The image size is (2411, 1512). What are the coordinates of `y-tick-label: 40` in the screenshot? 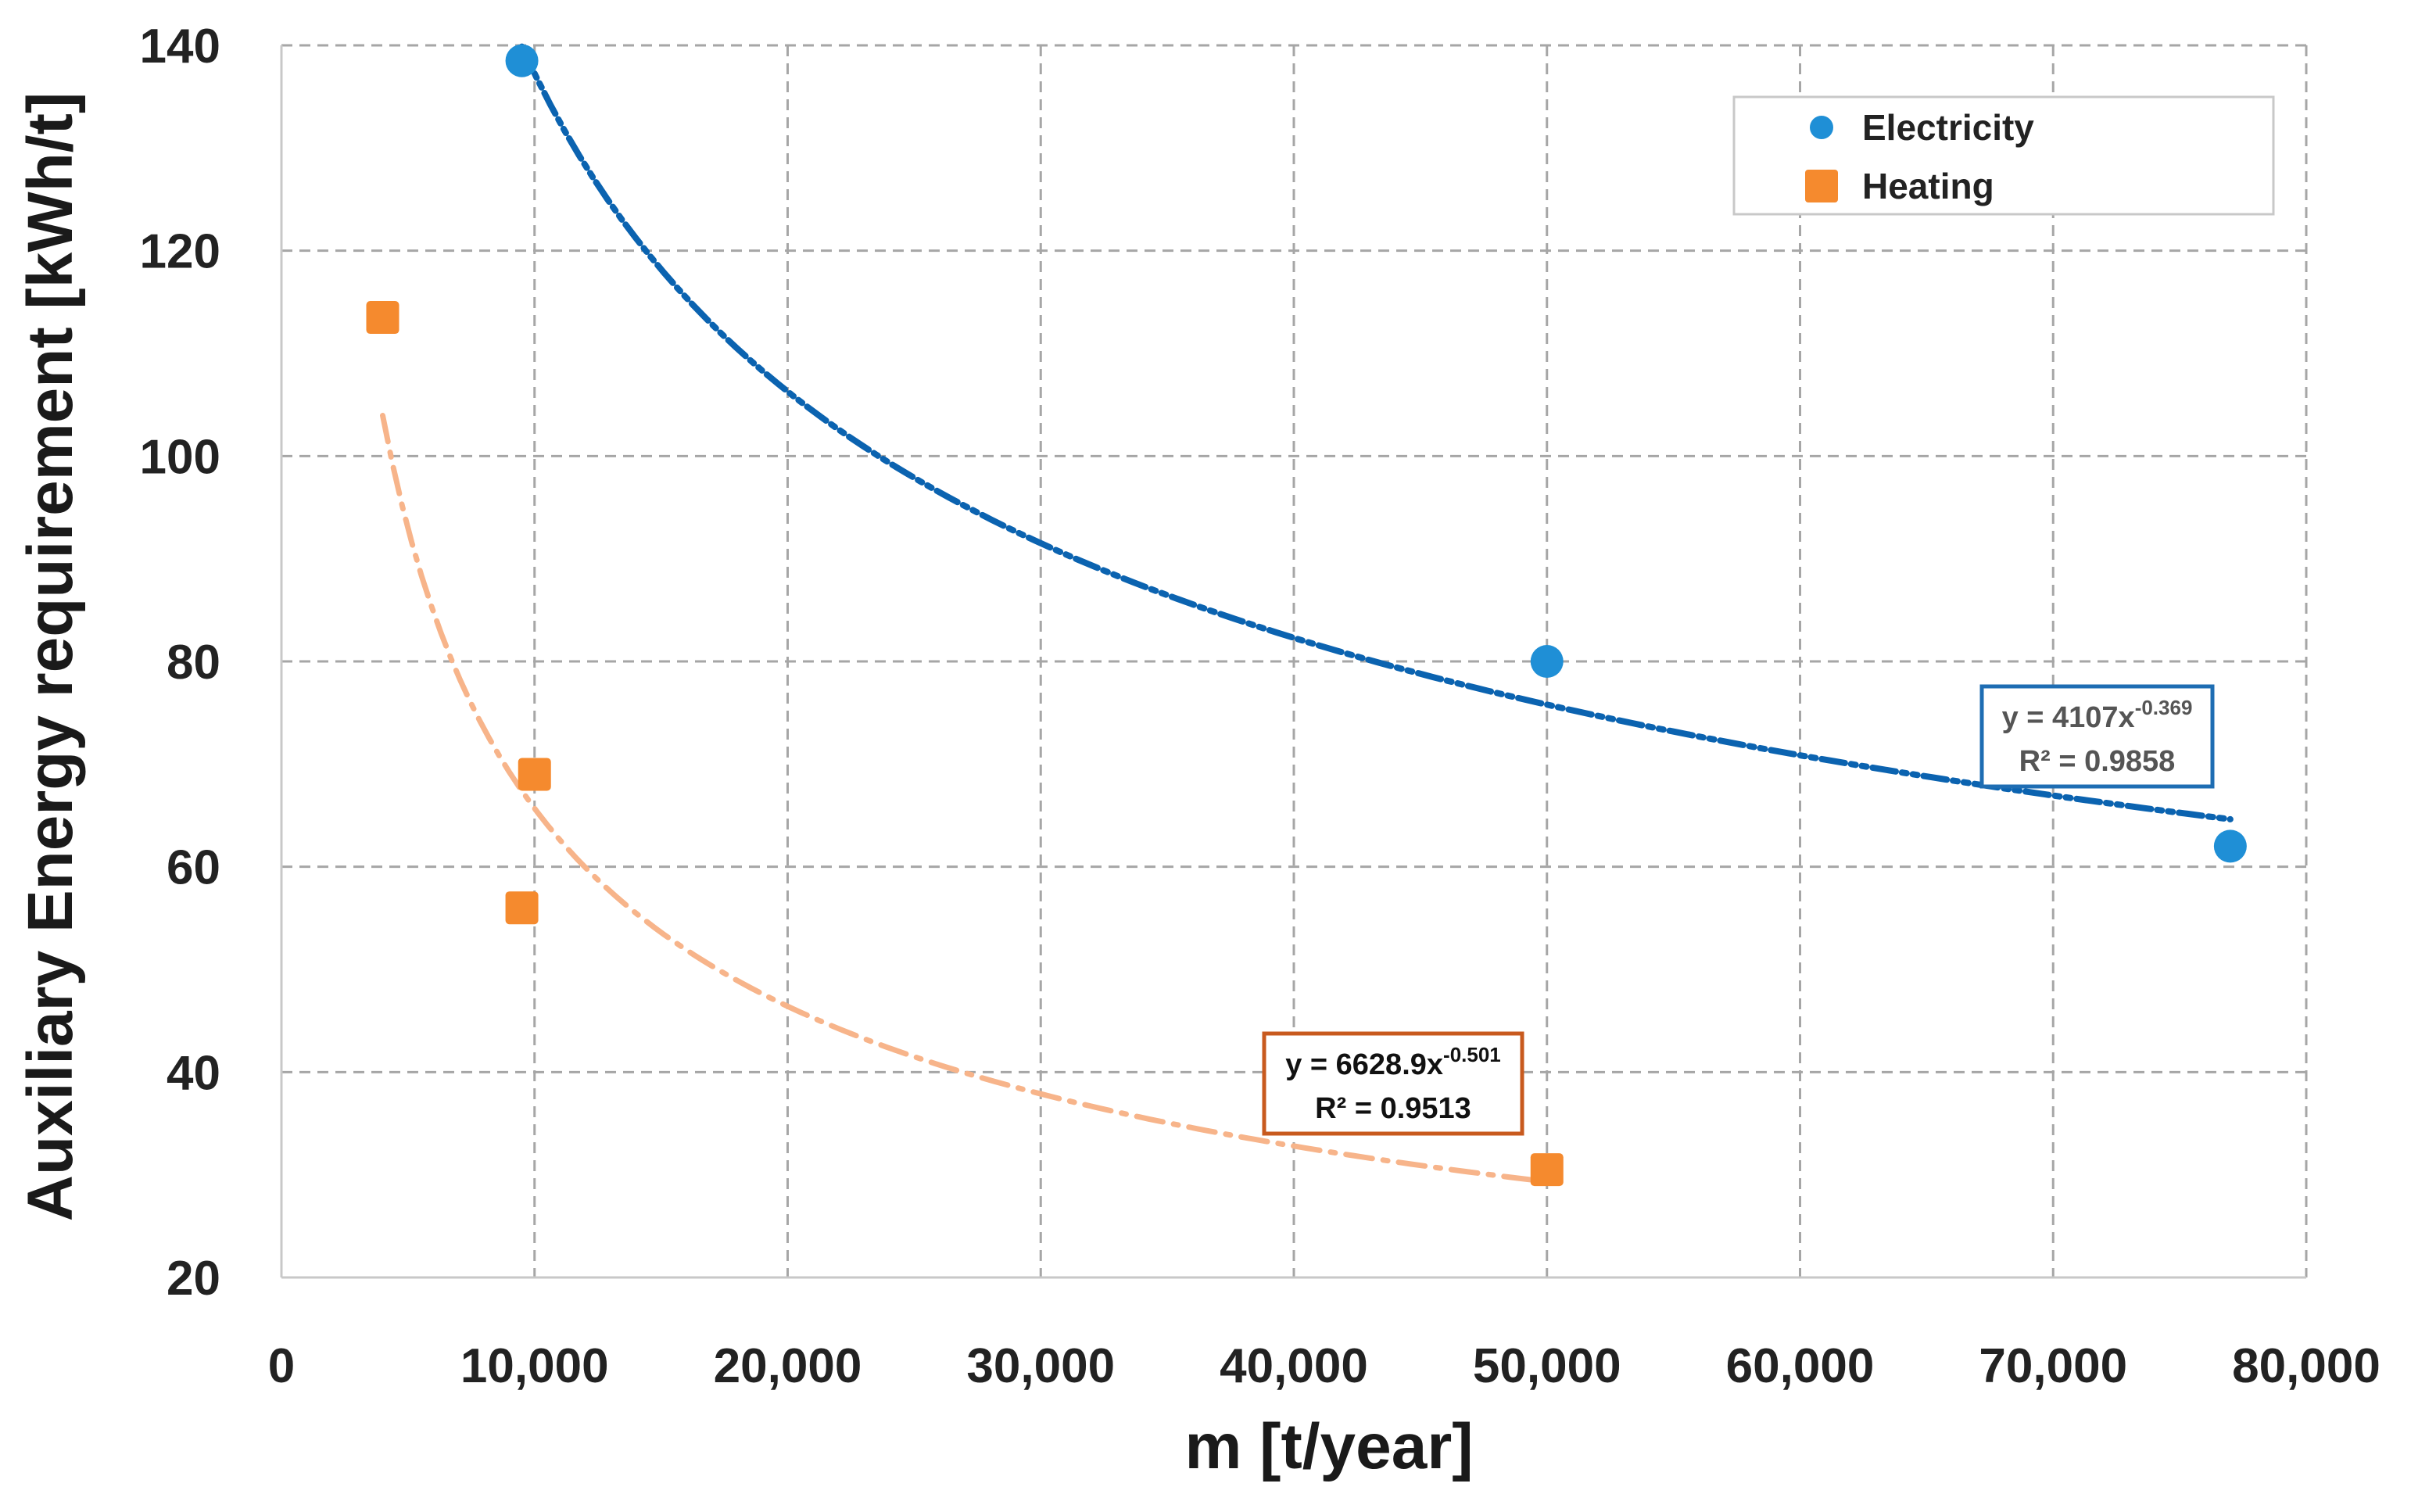 It's located at (193, 1073).